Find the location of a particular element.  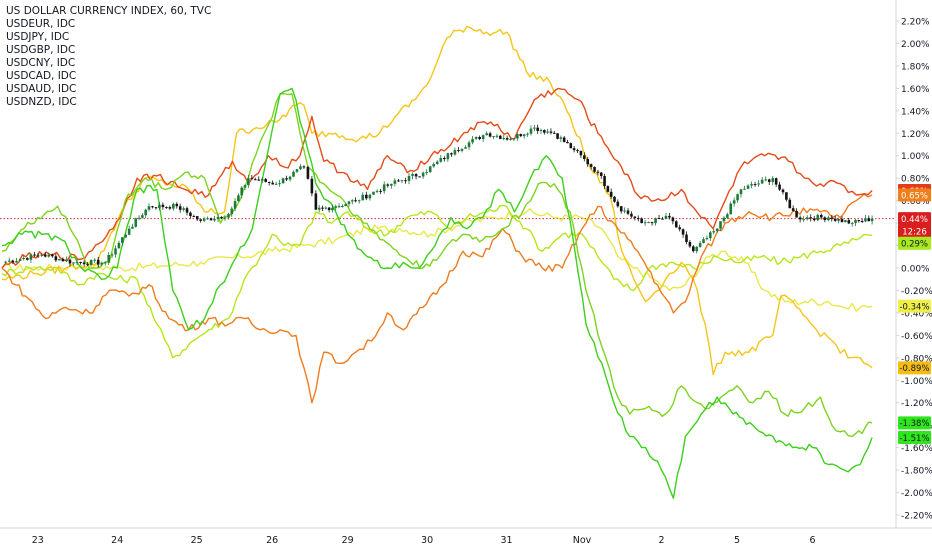

legend-item-usdcad: USDCAD, IDC is located at coordinates (41, 76).